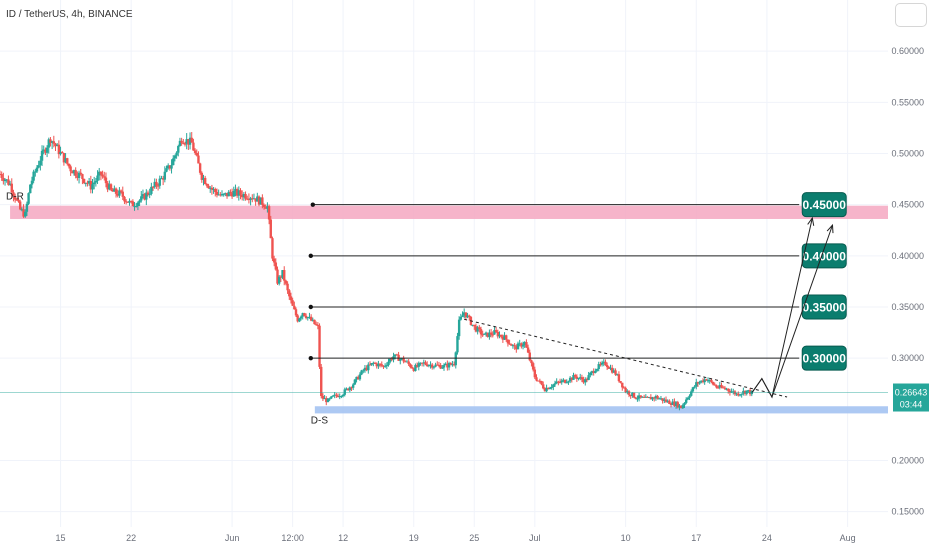 This screenshot has width=932, height=550. What do you see at coordinates (414, 538) in the screenshot?
I see `x-tick-label: 19` at bounding box center [414, 538].